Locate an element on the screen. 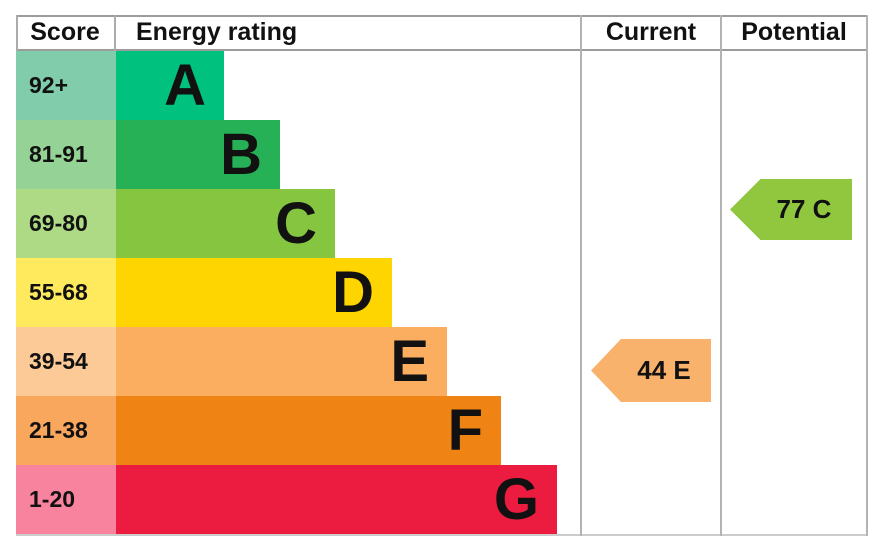 The width and height of the screenshot is (886, 556). current-column-divider is located at coordinates (721, 275).